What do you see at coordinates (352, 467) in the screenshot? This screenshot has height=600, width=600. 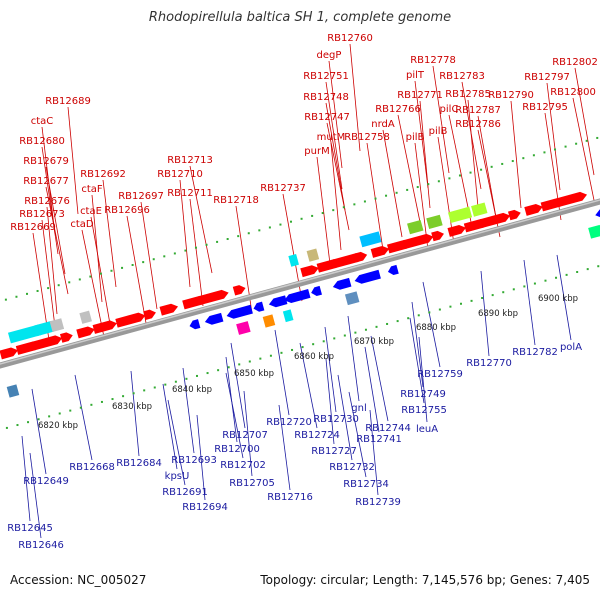 I see `bottom-gene-label: RB12732` at bounding box center [352, 467].